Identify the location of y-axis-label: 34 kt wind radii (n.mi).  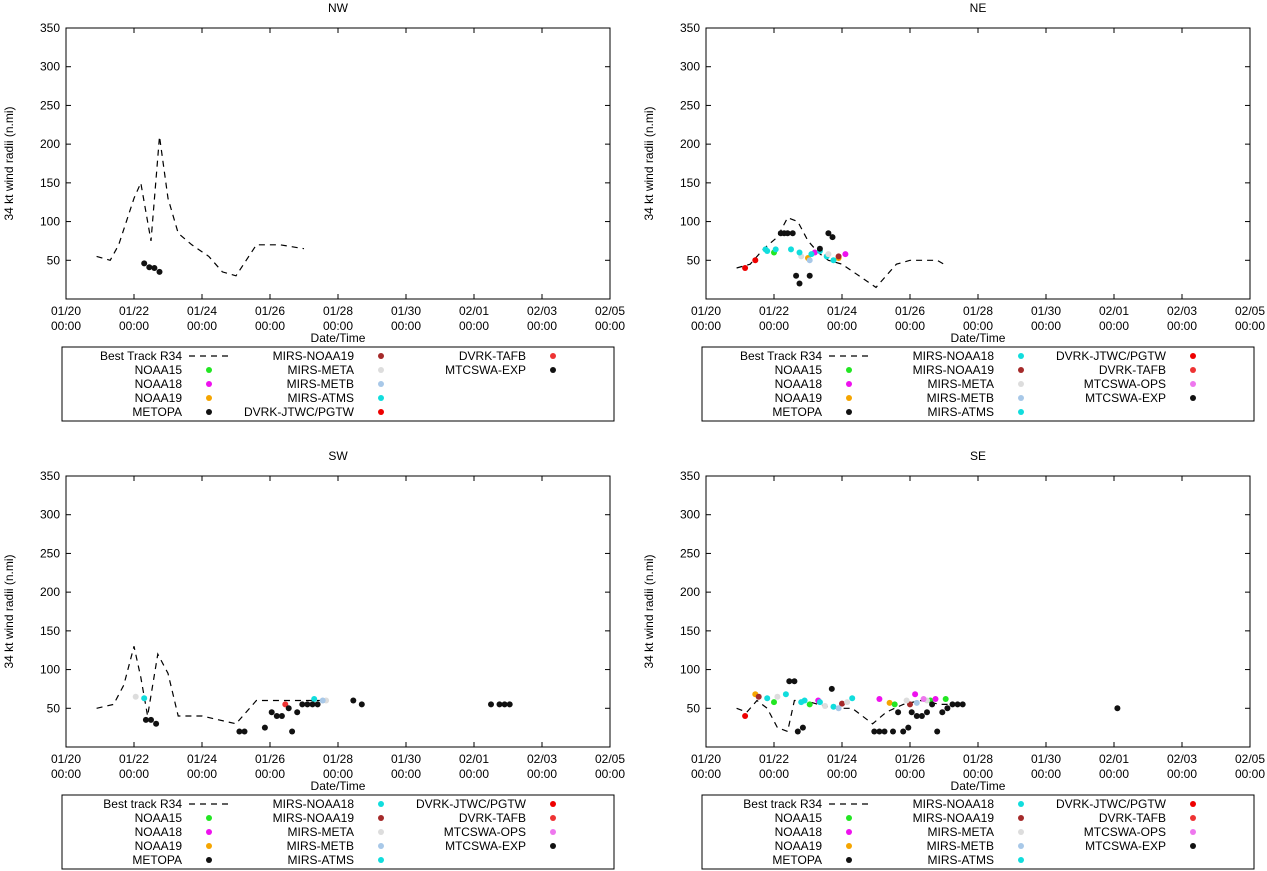
(9, 163).